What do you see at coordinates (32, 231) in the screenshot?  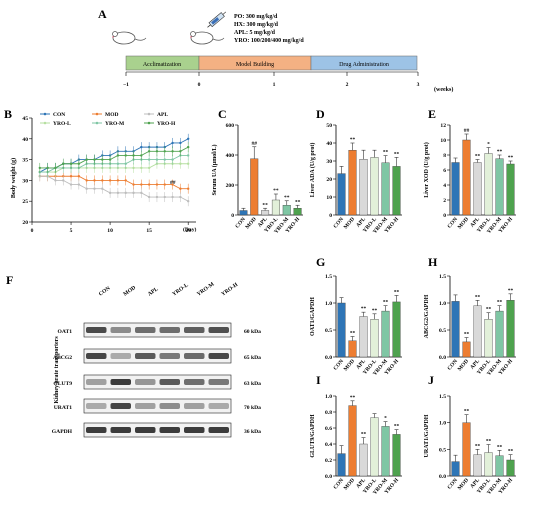 I see `panel-b-xtick-label: 0` at bounding box center [32, 231].